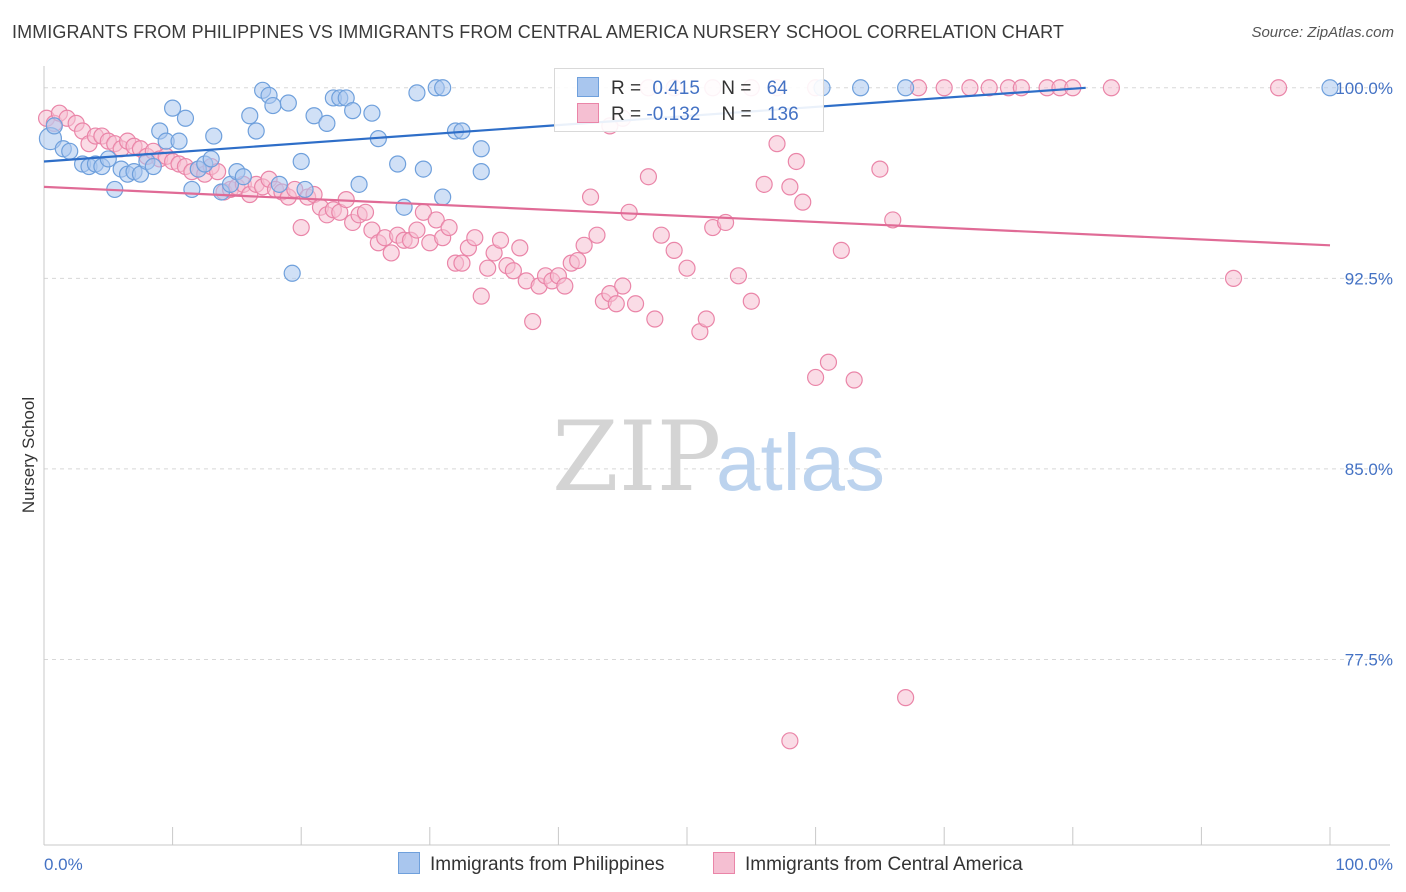  What do you see at coordinates (28, 455) in the screenshot?
I see `y-axis-title: Nursery School` at bounding box center [28, 455].